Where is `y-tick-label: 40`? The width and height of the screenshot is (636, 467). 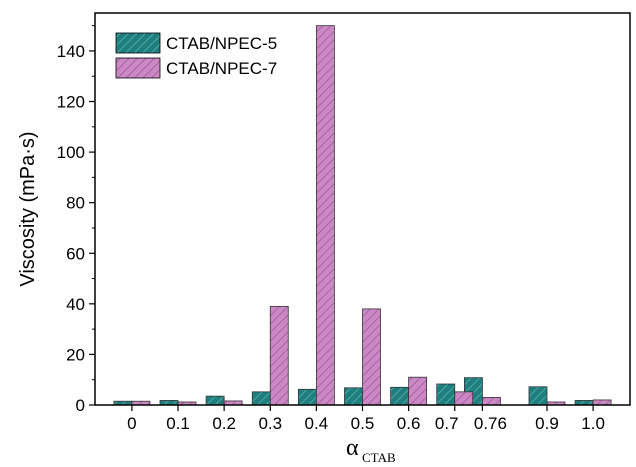
y-tick-label: 40 is located at coordinates (75, 304).